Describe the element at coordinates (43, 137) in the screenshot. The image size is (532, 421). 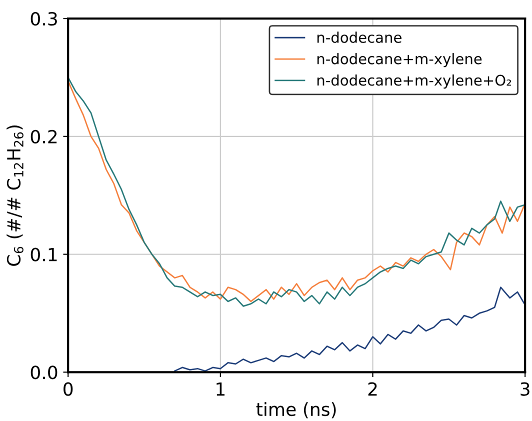
I see `y-tick-label: 0.2` at that location.